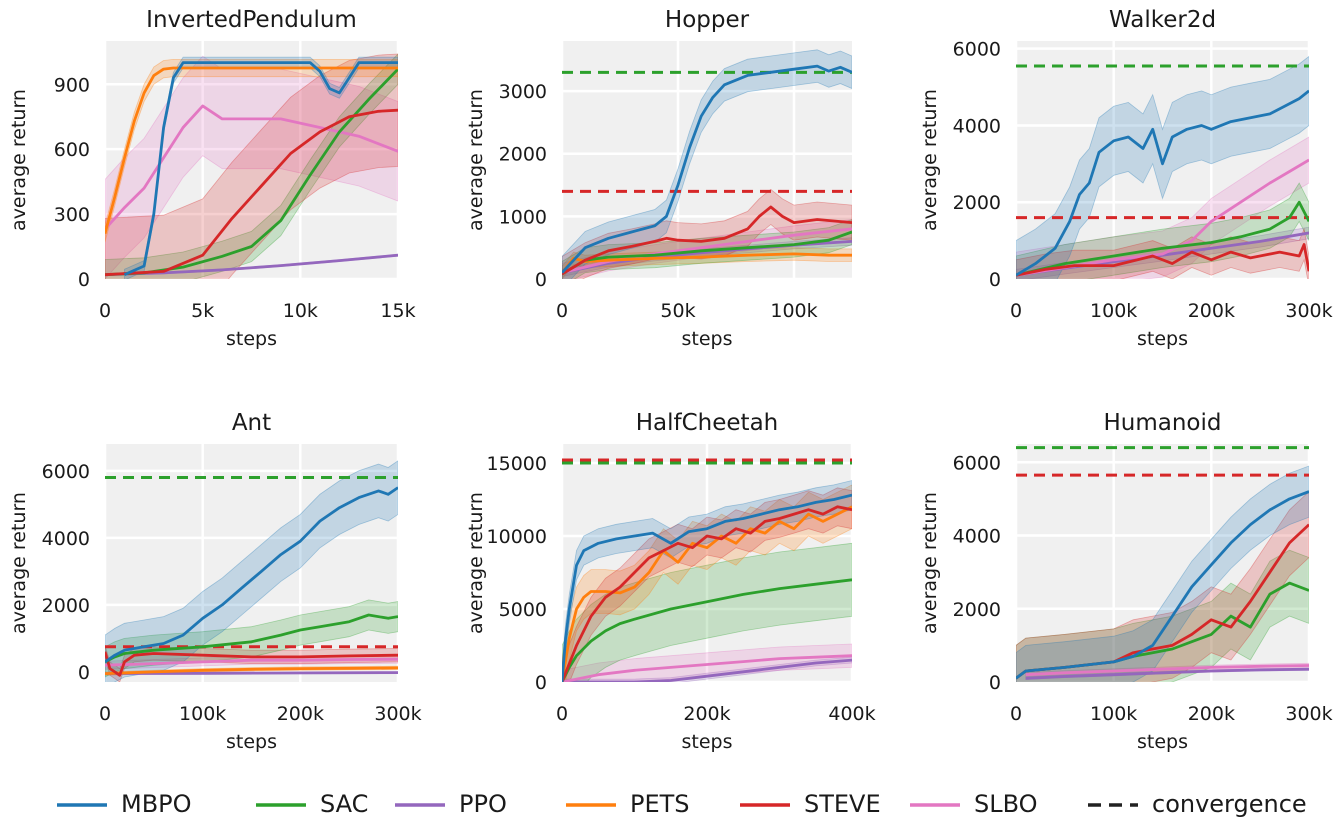 This screenshot has width=1337, height=827. What do you see at coordinates (483, 804) in the screenshot?
I see `legend-label: PPO` at bounding box center [483, 804].